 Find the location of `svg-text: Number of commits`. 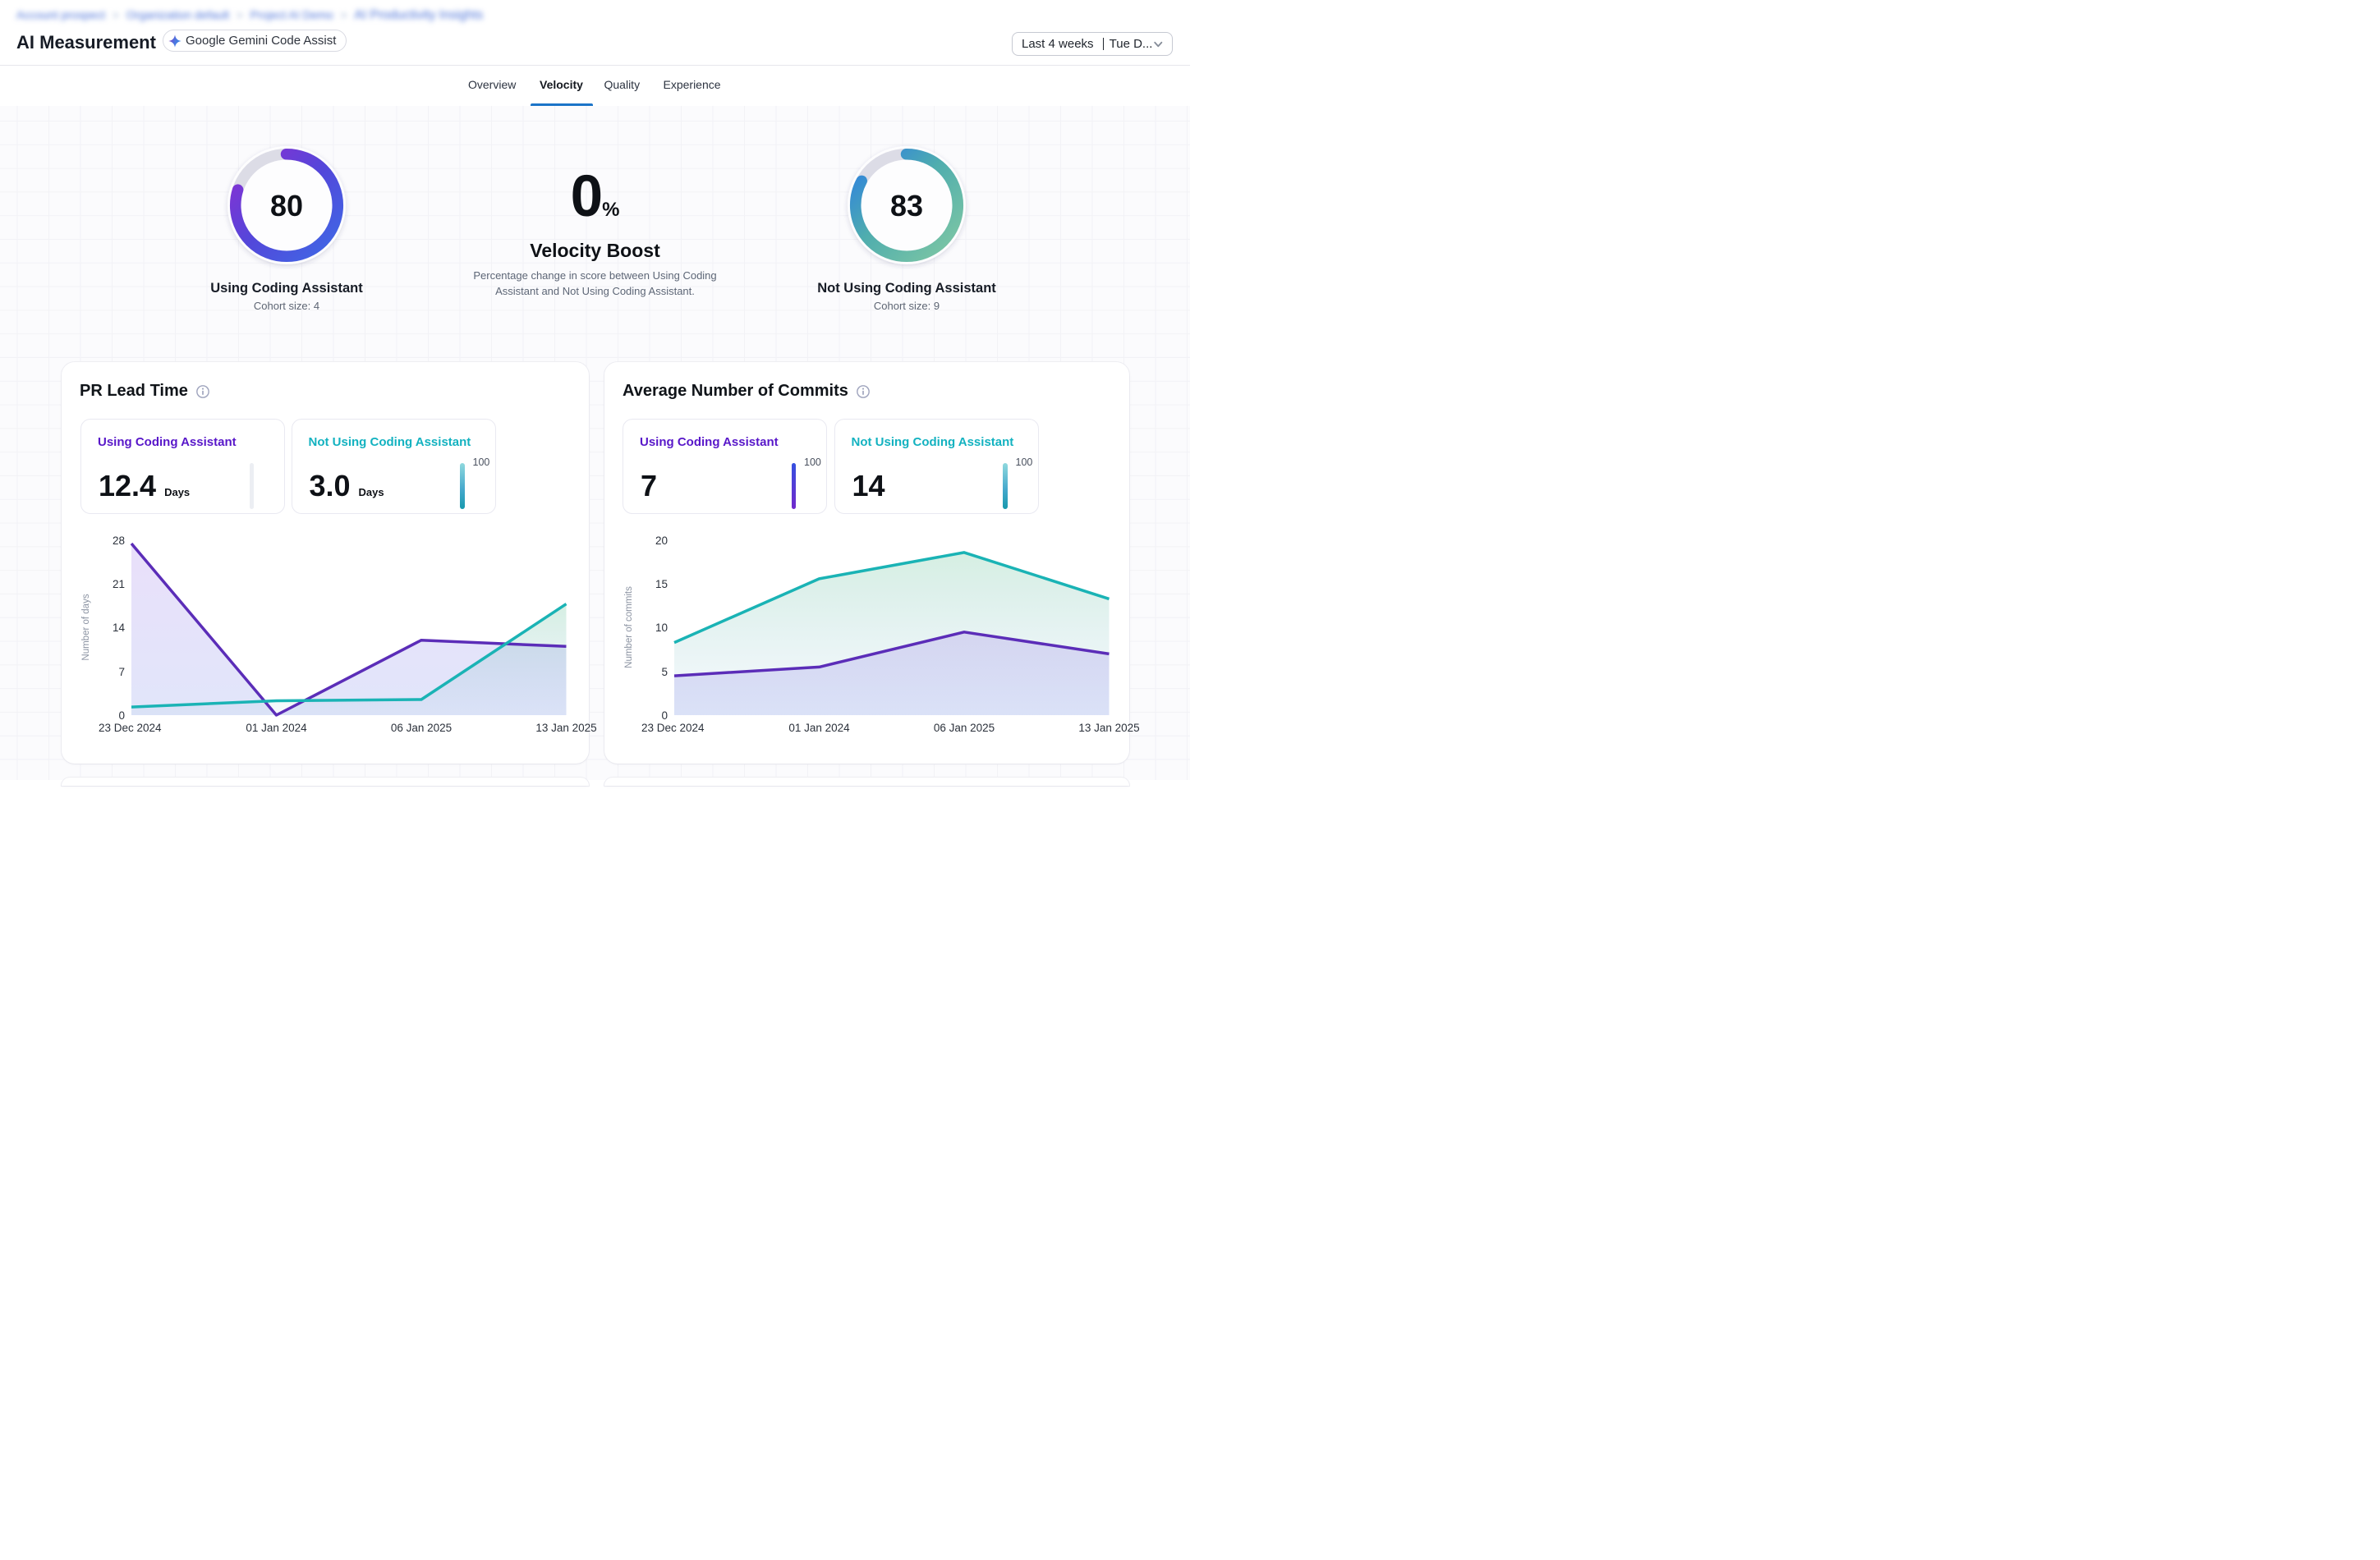

svg-text: Number of commits is located at coordinates (629, 627).